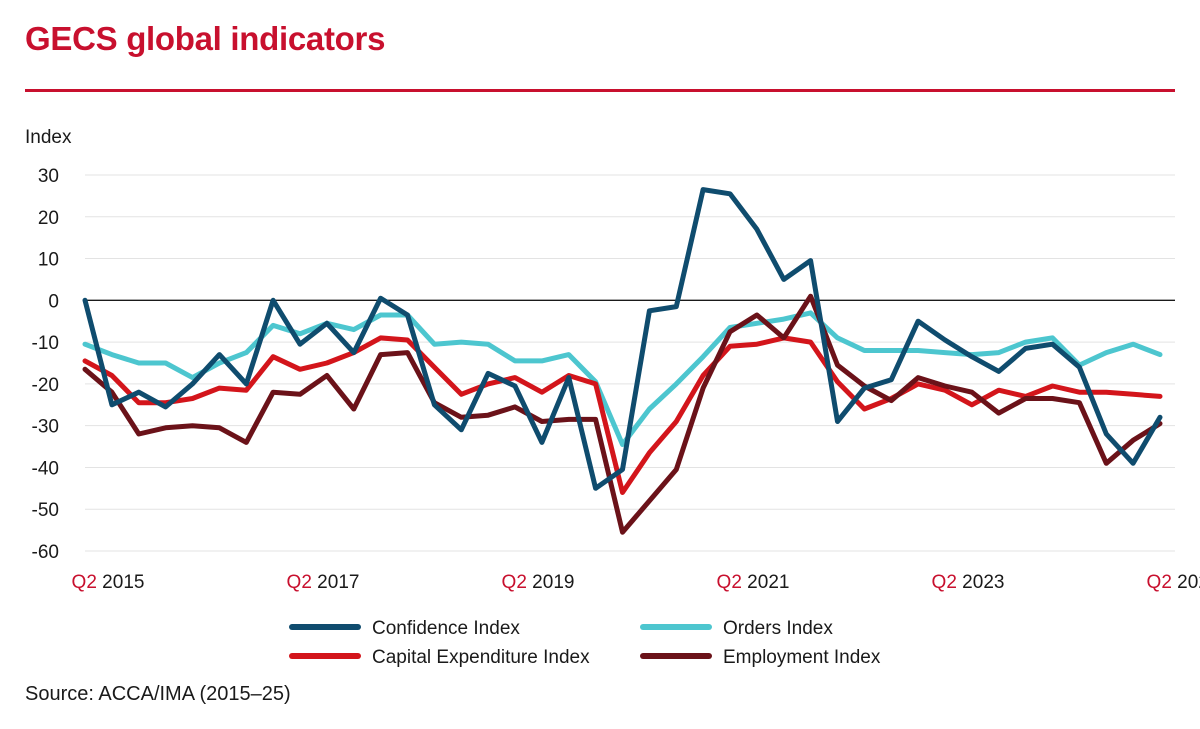  I want to click on x-tick-label: Q2 2025, so click(1173, 582).